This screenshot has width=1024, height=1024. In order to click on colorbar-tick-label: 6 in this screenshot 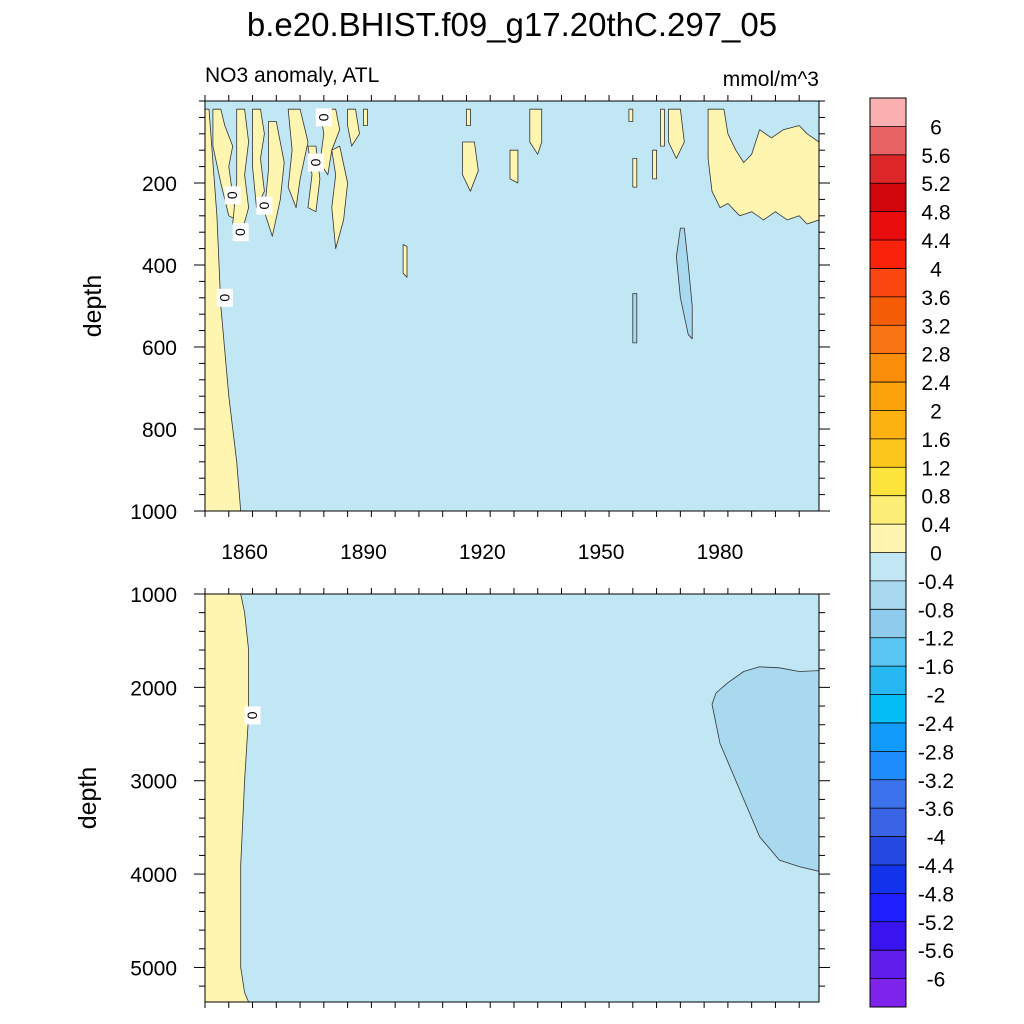, I will do `click(936, 127)`.